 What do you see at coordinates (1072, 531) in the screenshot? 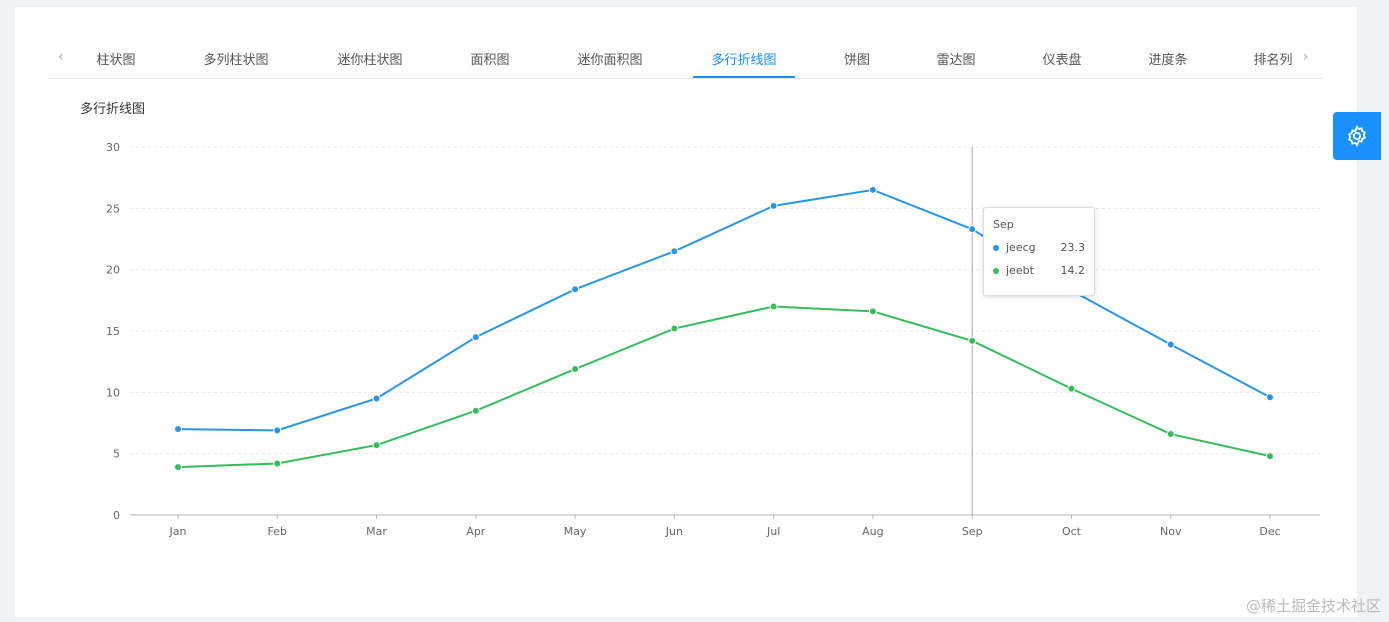
I see `x-tick-label: Oct` at bounding box center [1072, 531].